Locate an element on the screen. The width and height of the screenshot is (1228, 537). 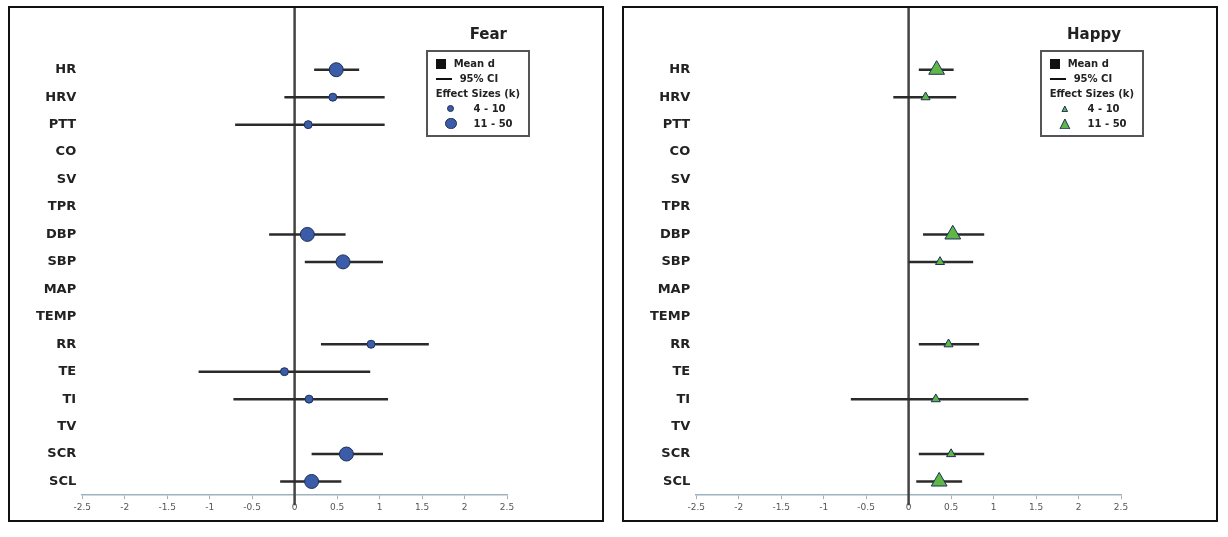
chart-title: Fear is located at coordinates (488, 33).